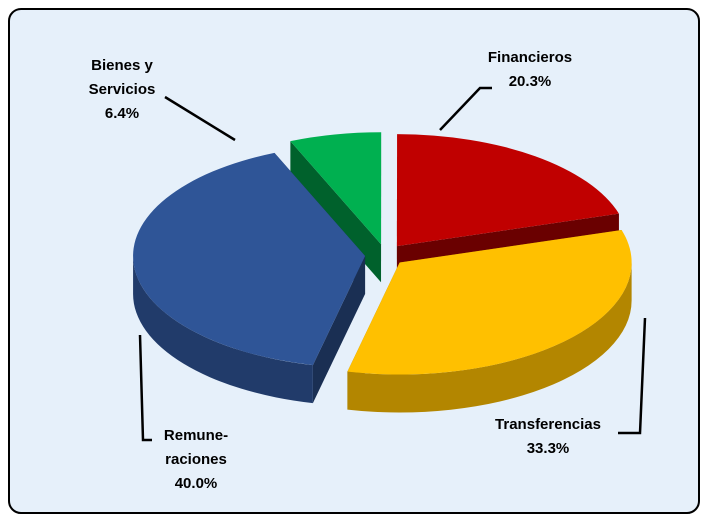  What do you see at coordinates (548, 448) in the screenshot?
I see `value-label: 33.3%` at bounding box center [548, 448].